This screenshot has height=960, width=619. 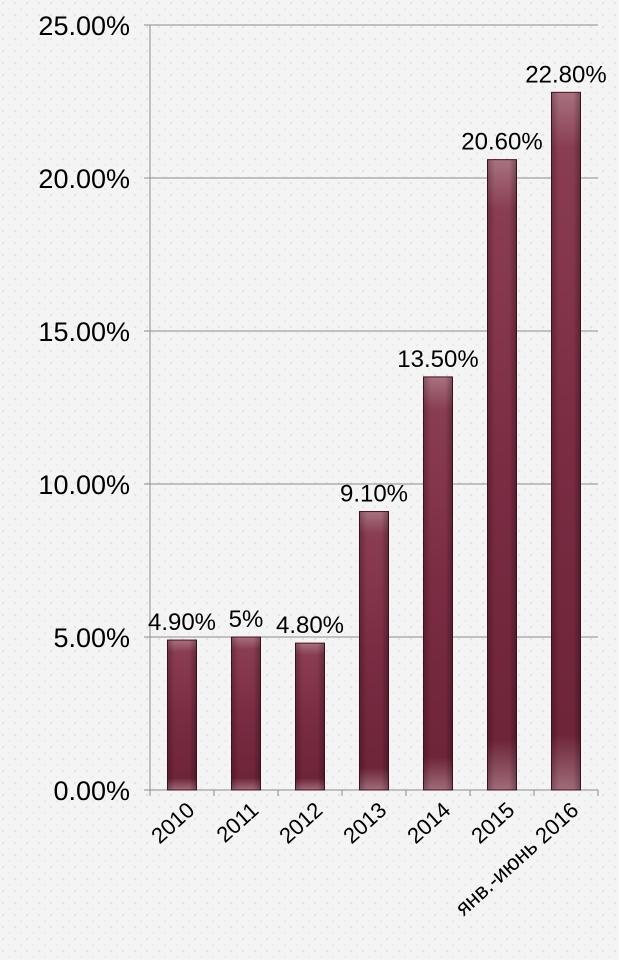 What do you see at coordinates (492, 822) in the screenshot?
I see `x-tick-label: 2015` at bounding box center [492, 822].